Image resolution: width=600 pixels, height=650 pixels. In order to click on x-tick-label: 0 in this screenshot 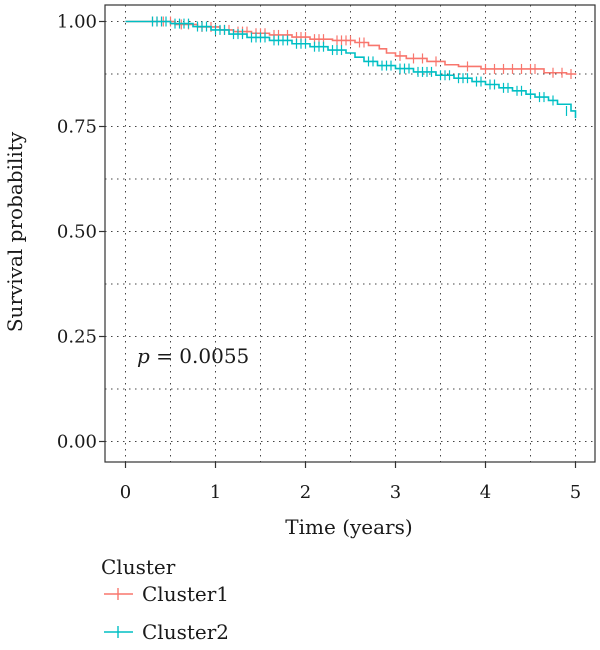, I will do `click(125, 492)`.